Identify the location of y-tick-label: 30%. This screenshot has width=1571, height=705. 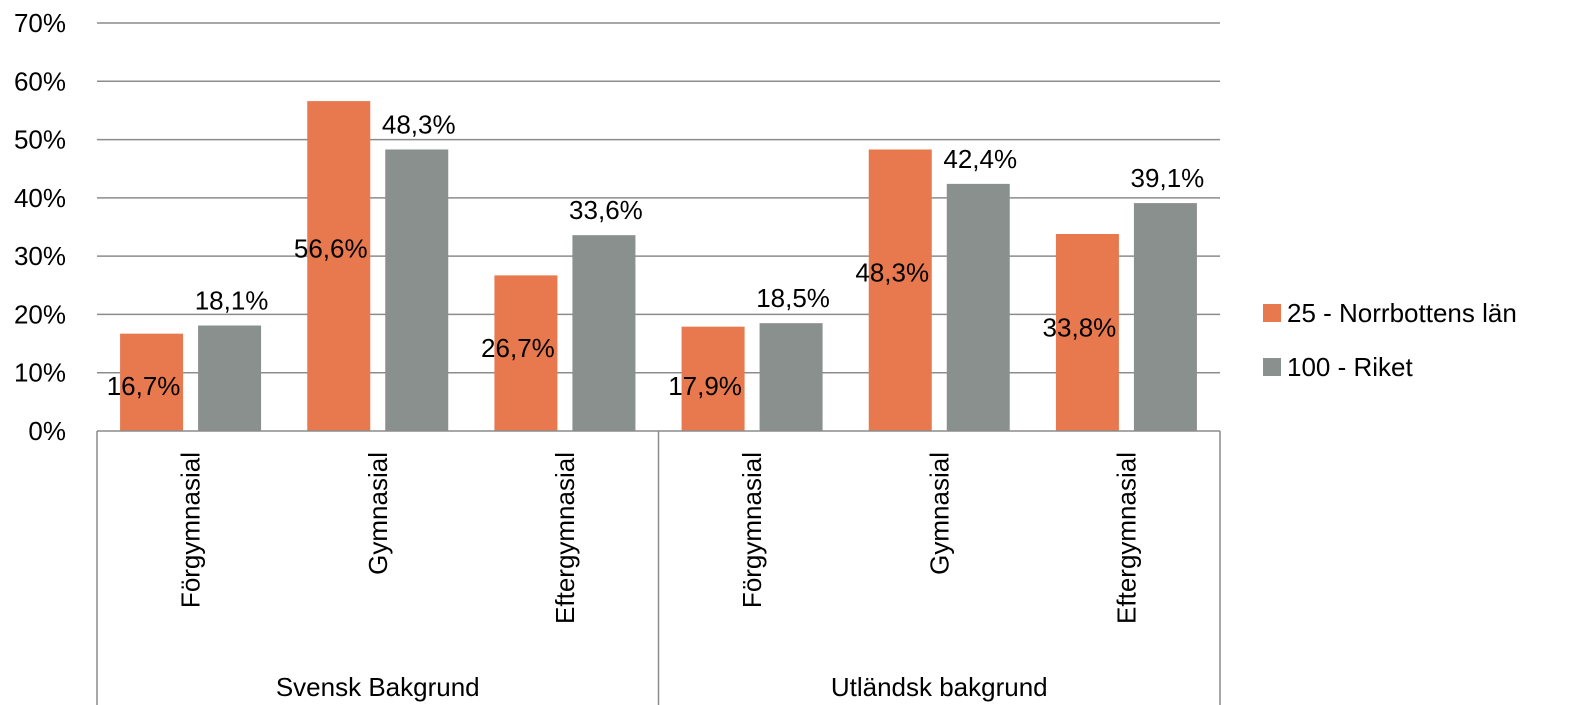
(40, 256).